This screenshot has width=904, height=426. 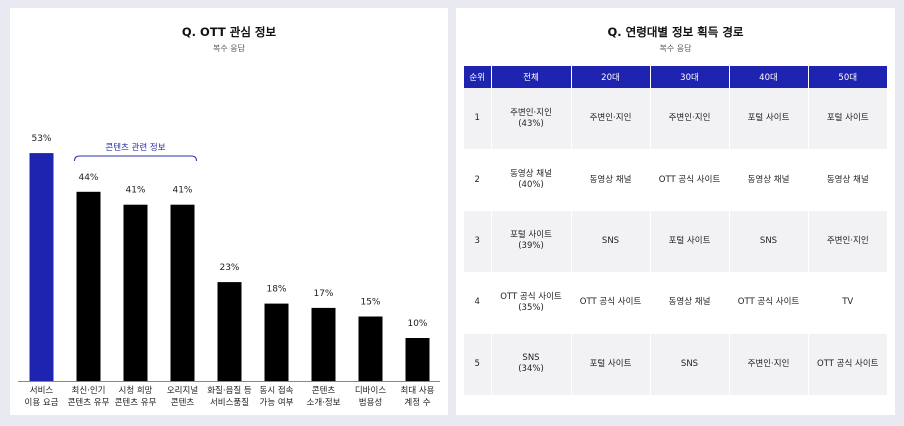 I want to click on table-title: Q. 연령대별 정보 획득 경로, so click(x=675, y=32).